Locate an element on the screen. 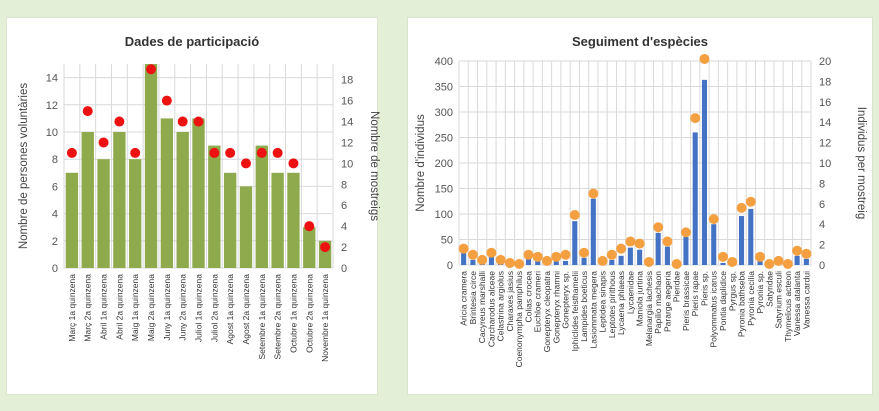 This screenshot has height=411, width=879. x-tick-label: Pieris rapae is located at coordinates (695, 294).